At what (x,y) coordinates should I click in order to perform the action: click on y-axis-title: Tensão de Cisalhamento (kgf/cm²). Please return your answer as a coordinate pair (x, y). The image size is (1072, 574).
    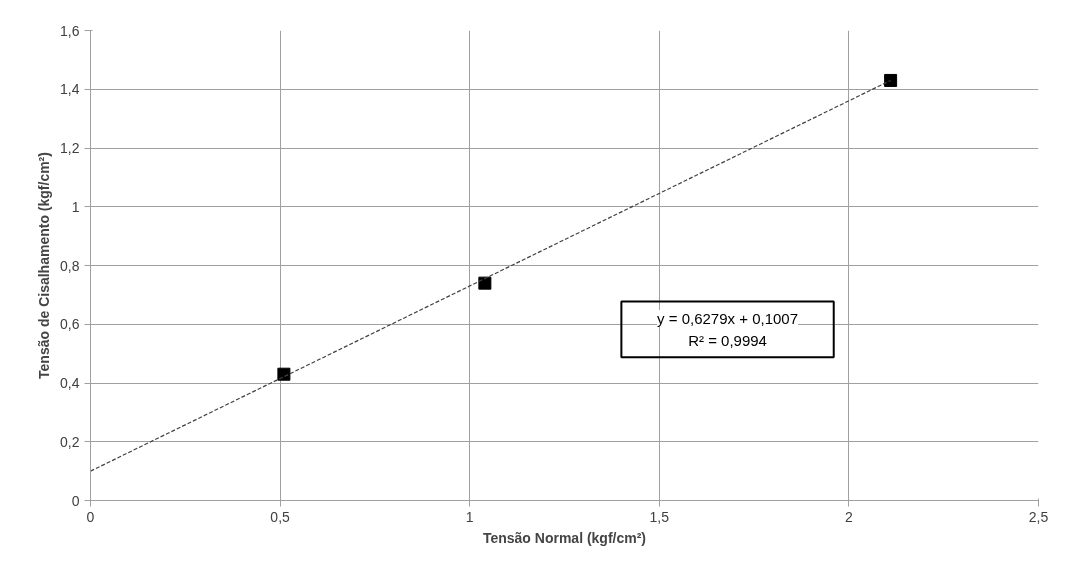
    Looking at the image, I should click on (44, 265).